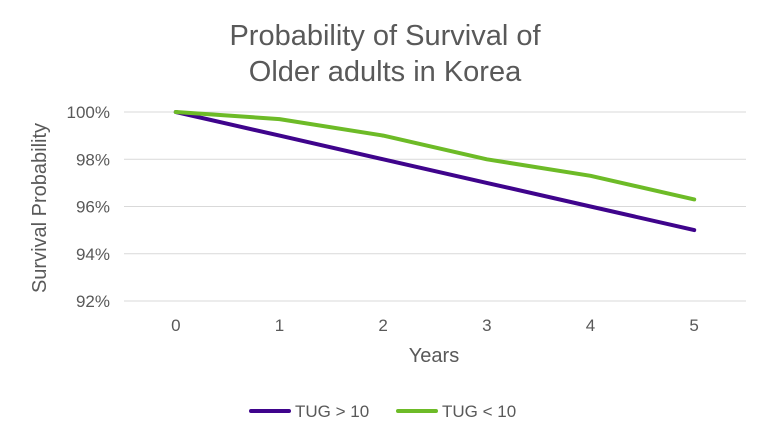  I want to click on y-tick-label-4: 92%, so click(93, 301).